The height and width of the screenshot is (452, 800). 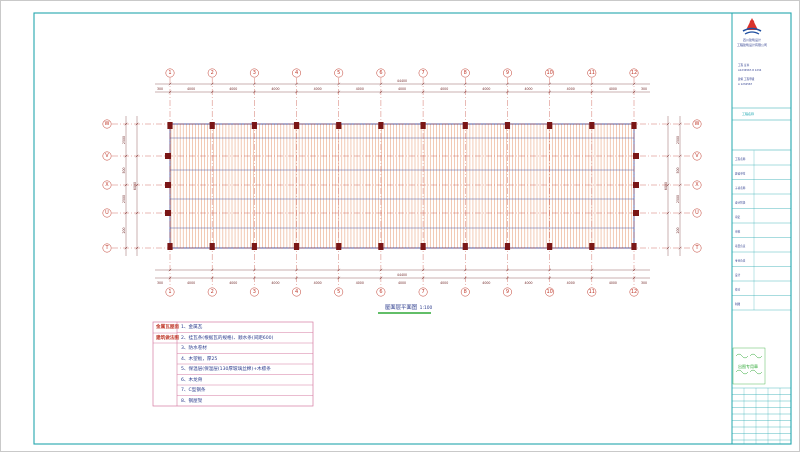 I want to click on legend-label-roof: 金属瓦屋面, so click(x=167, y=326).